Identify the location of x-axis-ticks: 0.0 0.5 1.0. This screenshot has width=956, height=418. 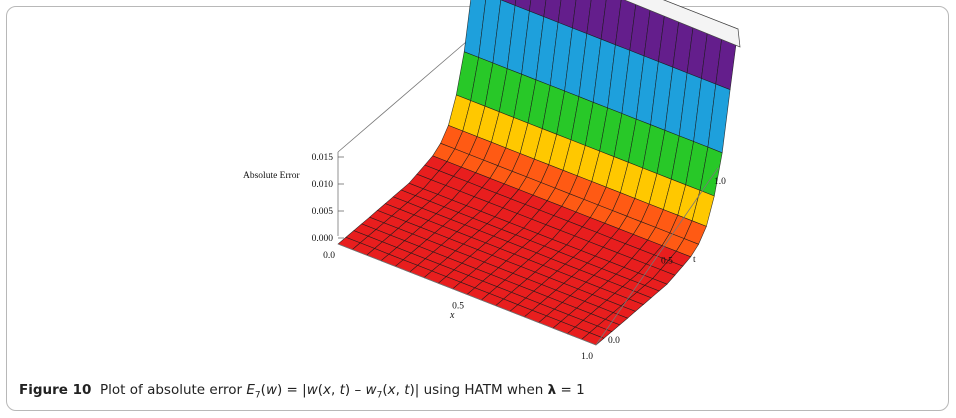
(458, 306).